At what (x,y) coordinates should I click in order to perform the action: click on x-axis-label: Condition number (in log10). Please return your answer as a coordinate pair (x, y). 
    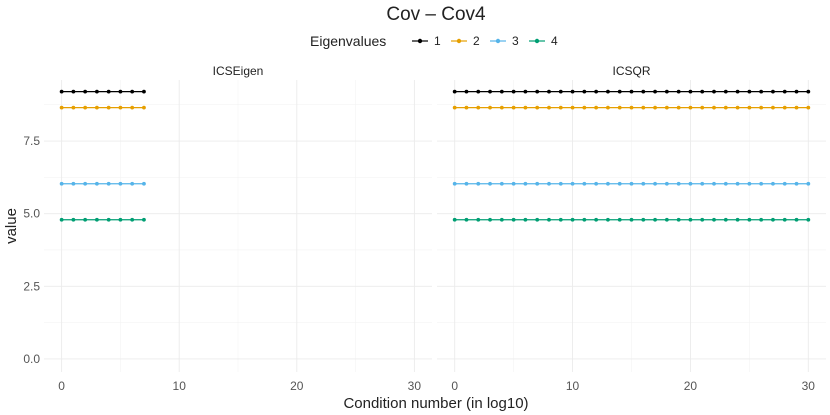
    Looking at the image, I should click on (435, 403).